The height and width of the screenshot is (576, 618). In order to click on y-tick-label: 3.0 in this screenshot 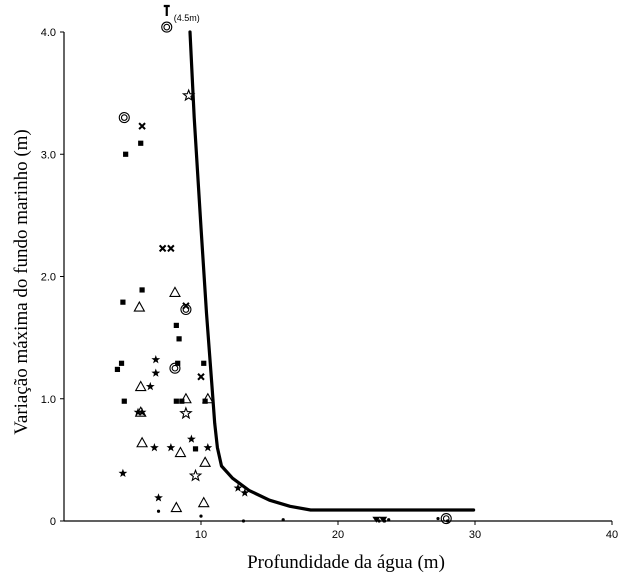, I will do `click(48, 155)`.